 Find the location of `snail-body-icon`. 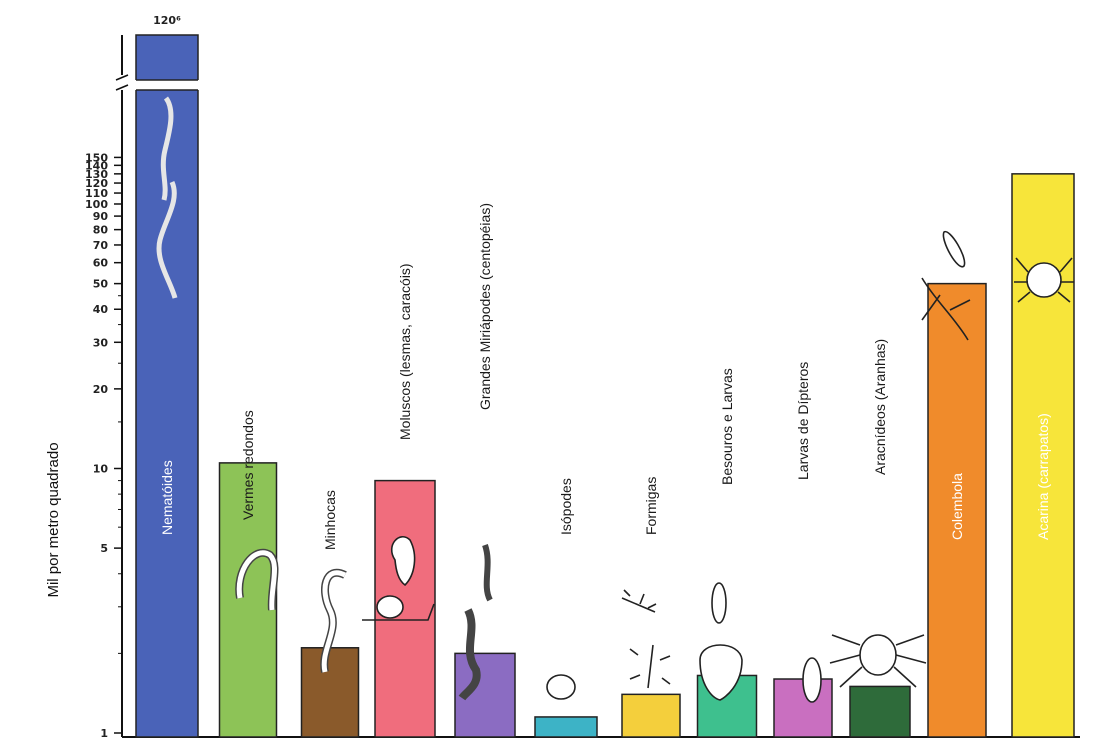

snail-body-icon is located at coordinates (398, 612).